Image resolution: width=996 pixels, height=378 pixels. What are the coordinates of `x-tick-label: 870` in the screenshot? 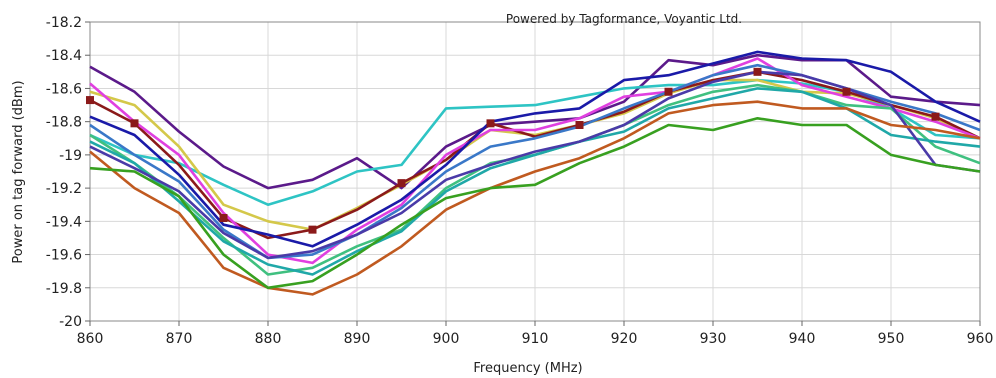 It's located at (179, 339).